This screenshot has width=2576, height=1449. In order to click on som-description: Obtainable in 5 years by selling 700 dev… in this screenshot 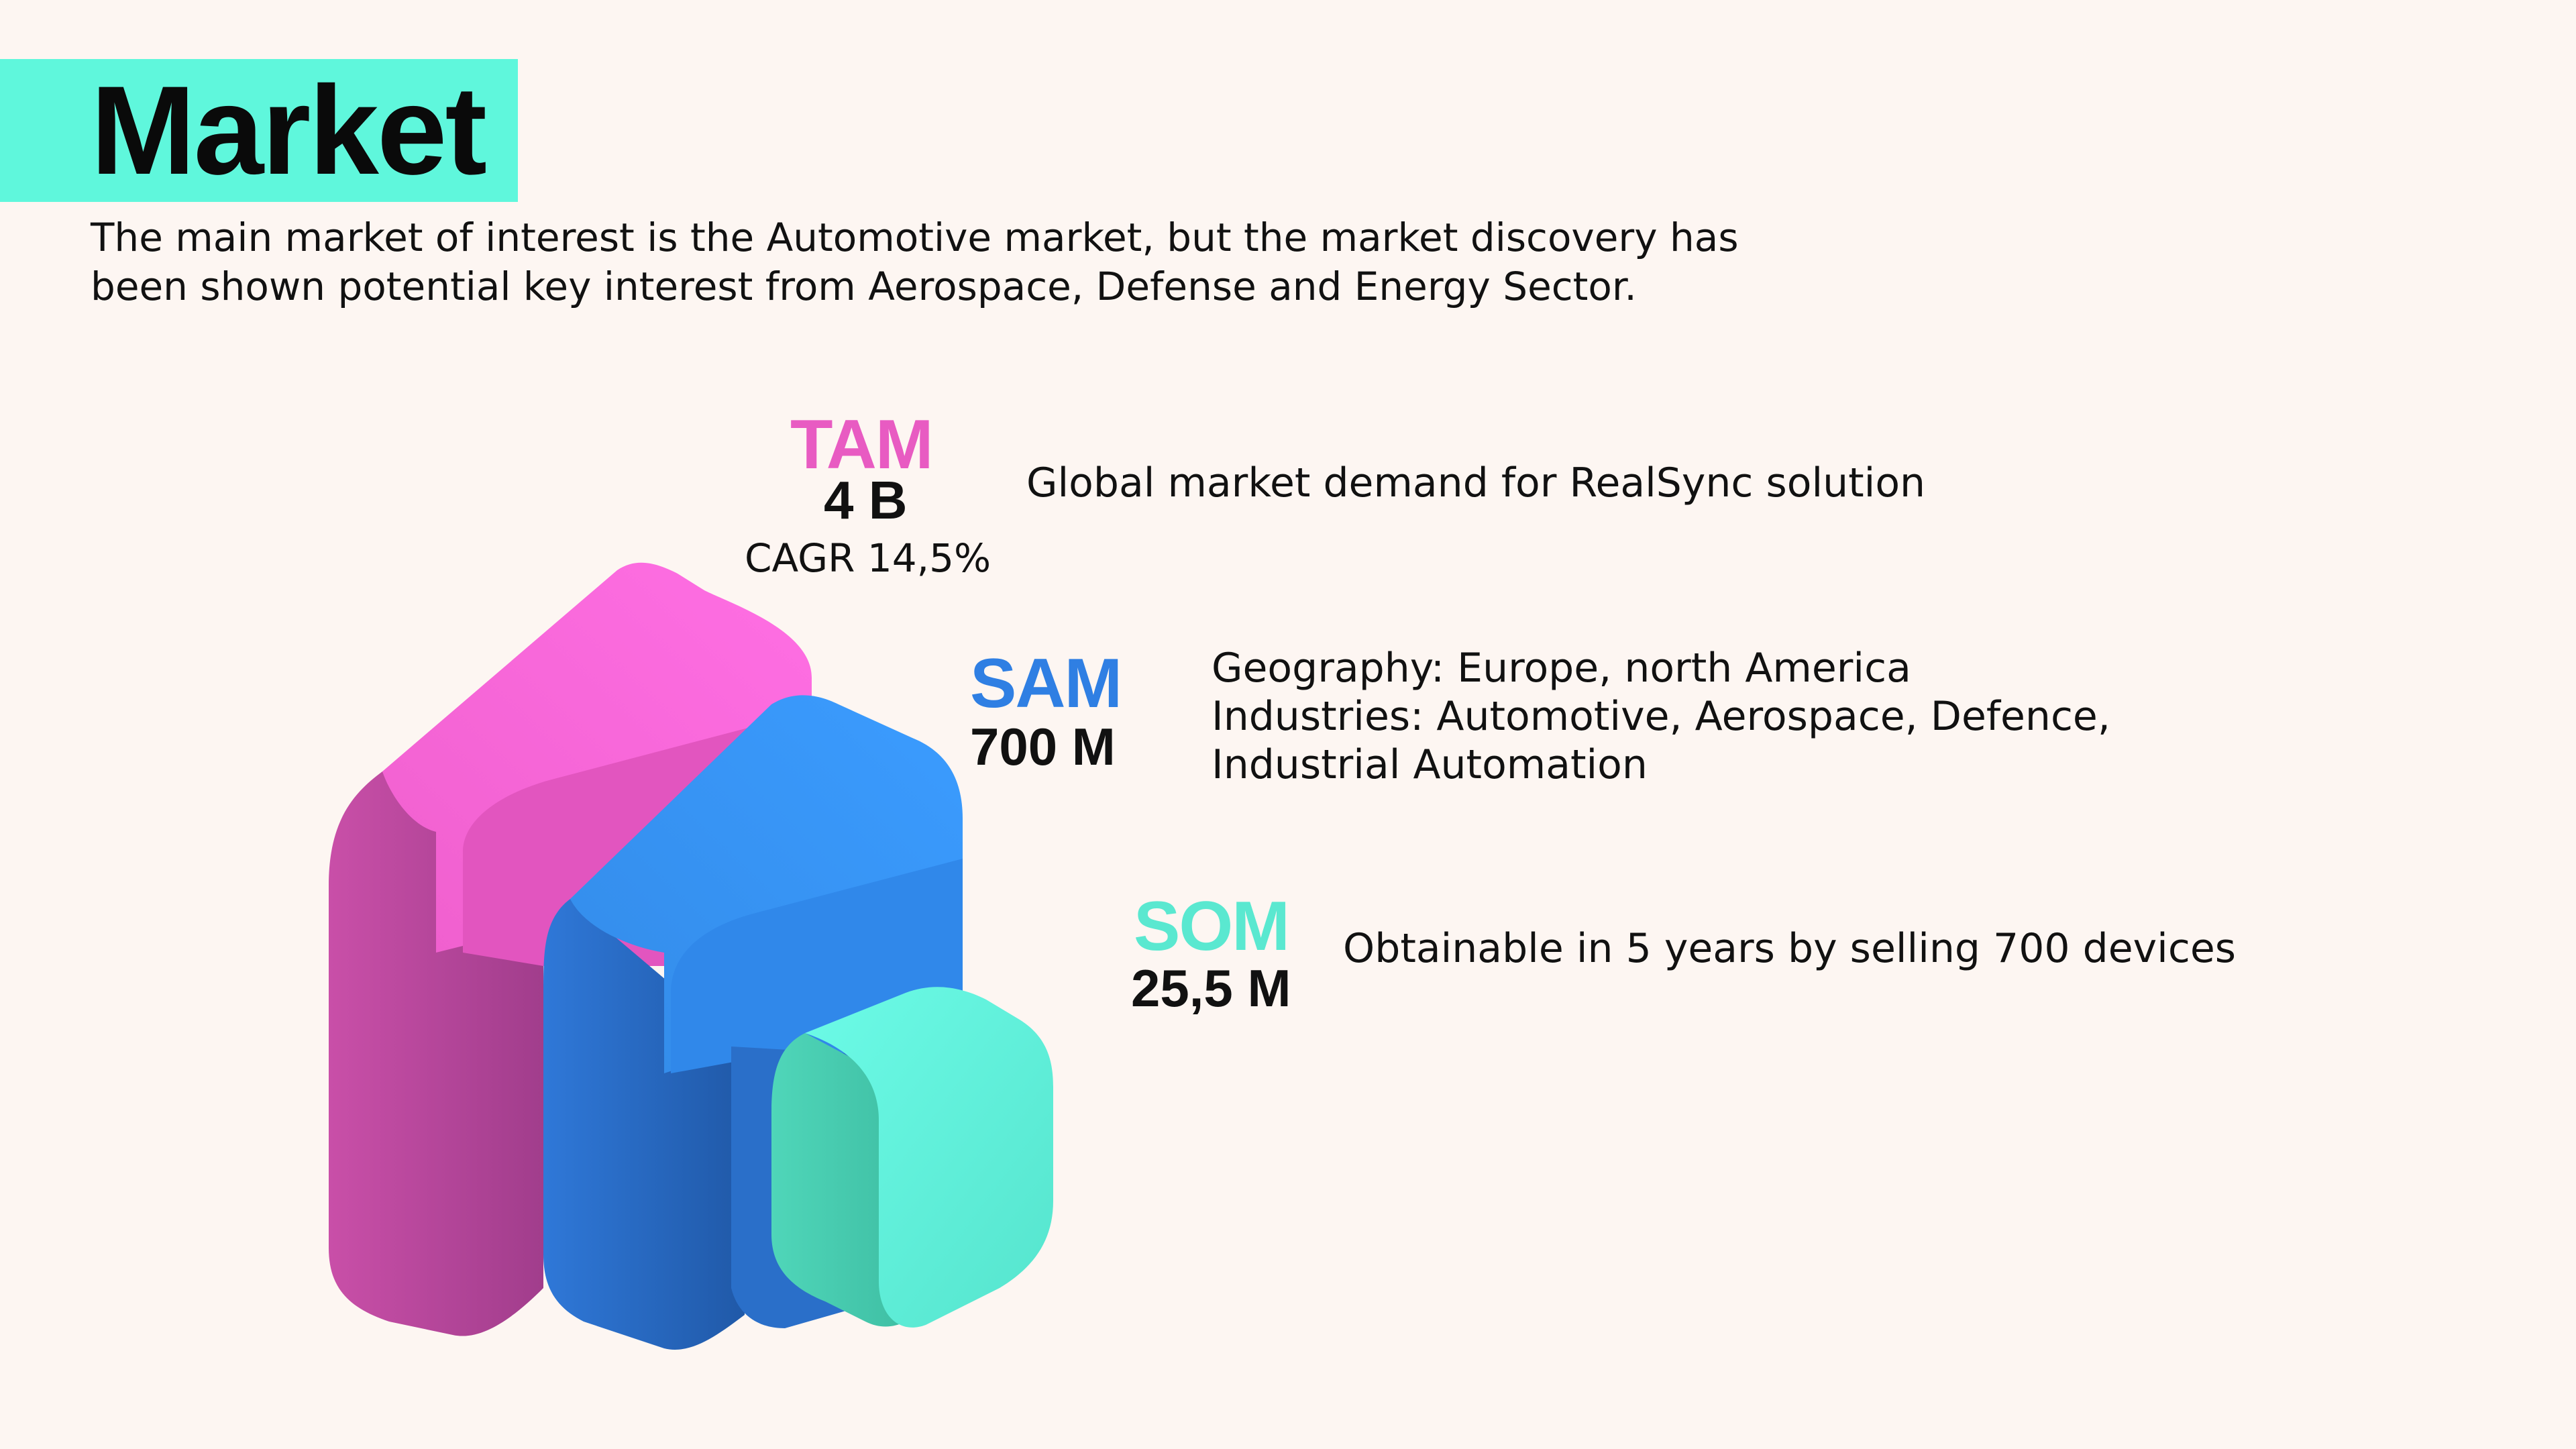, I will do `click(1789, 948)`.